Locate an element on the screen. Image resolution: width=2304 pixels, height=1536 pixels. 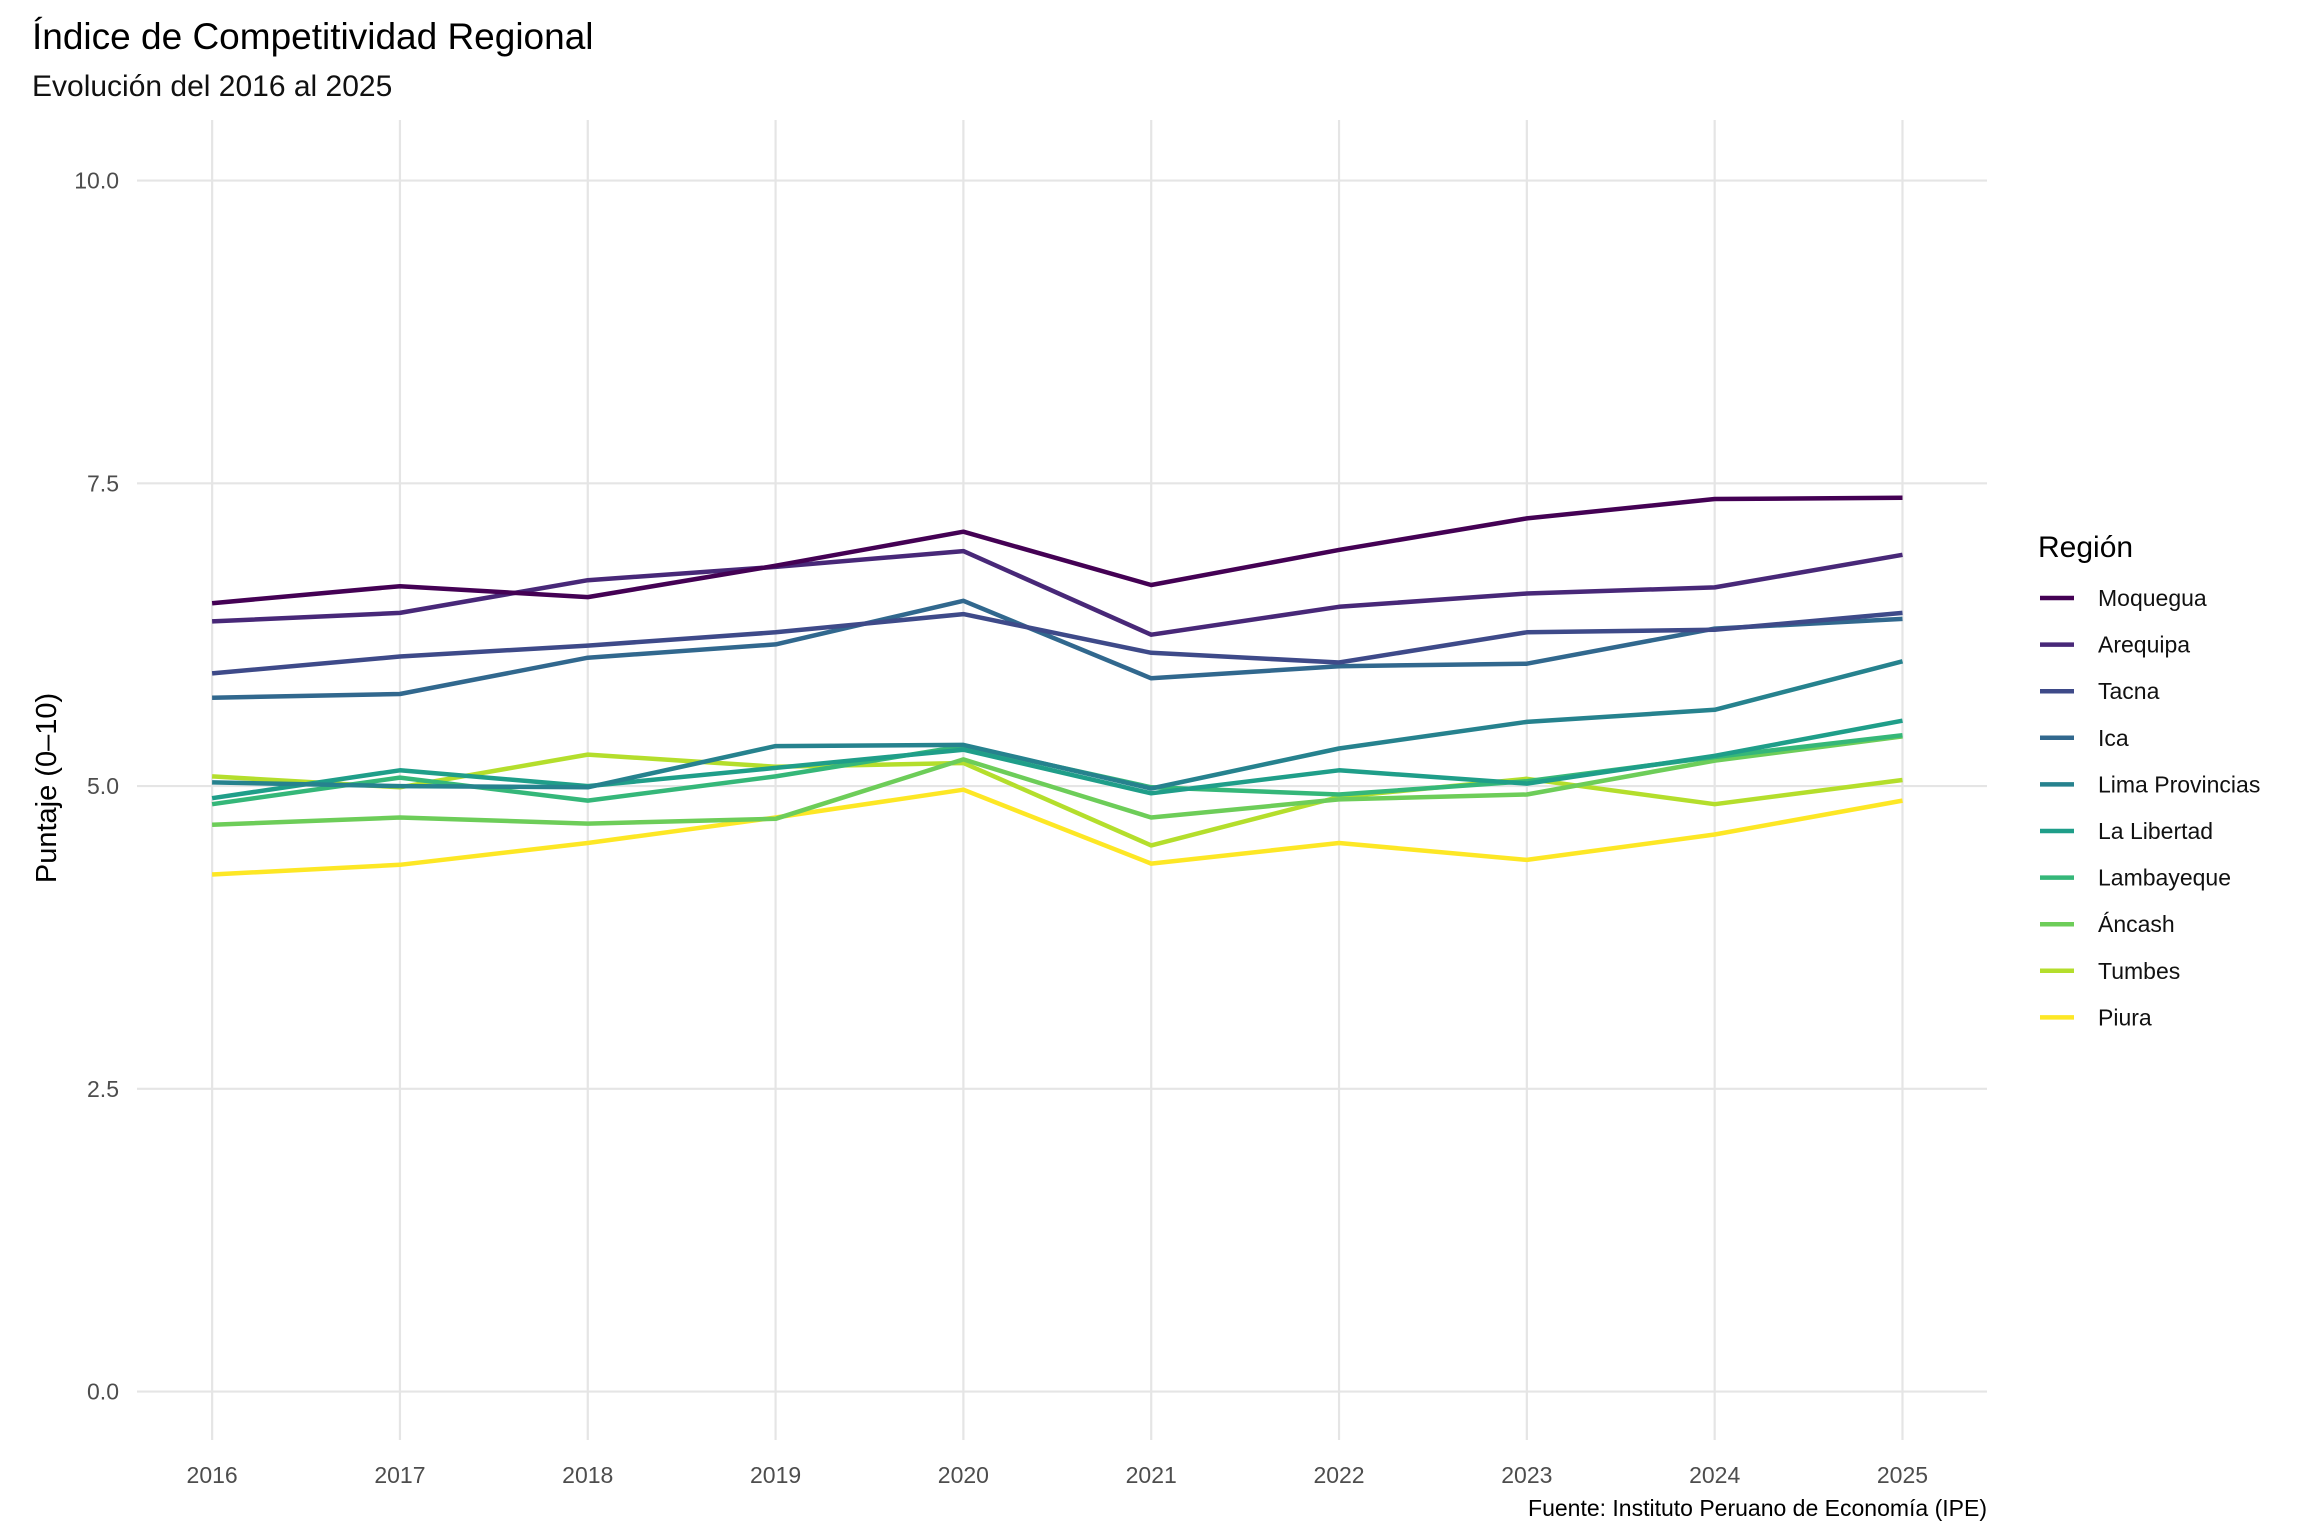
legend-title: Región is located at coordinates (2085, 547).